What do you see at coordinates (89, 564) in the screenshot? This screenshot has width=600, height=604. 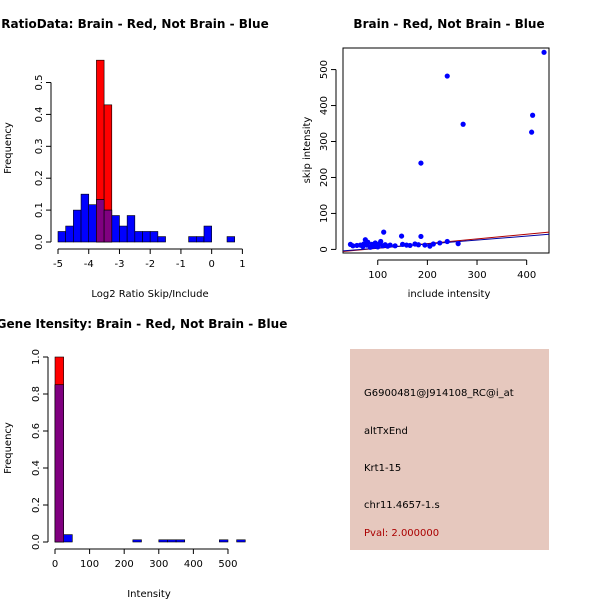 I see `intensity-x-tick-label: 100` at bounding box center [89, 564].